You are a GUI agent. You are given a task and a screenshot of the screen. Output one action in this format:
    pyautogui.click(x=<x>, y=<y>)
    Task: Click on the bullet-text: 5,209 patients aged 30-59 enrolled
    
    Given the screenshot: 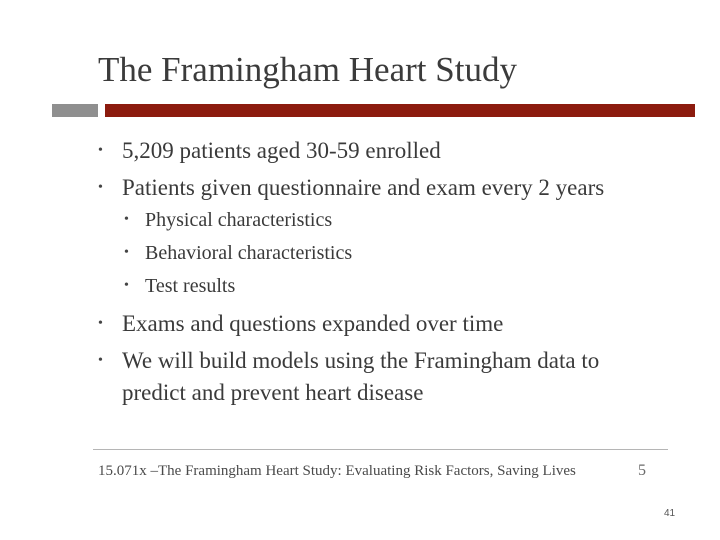 What is the action you would take?
    pyautogui.click(x=281, y=150)
    